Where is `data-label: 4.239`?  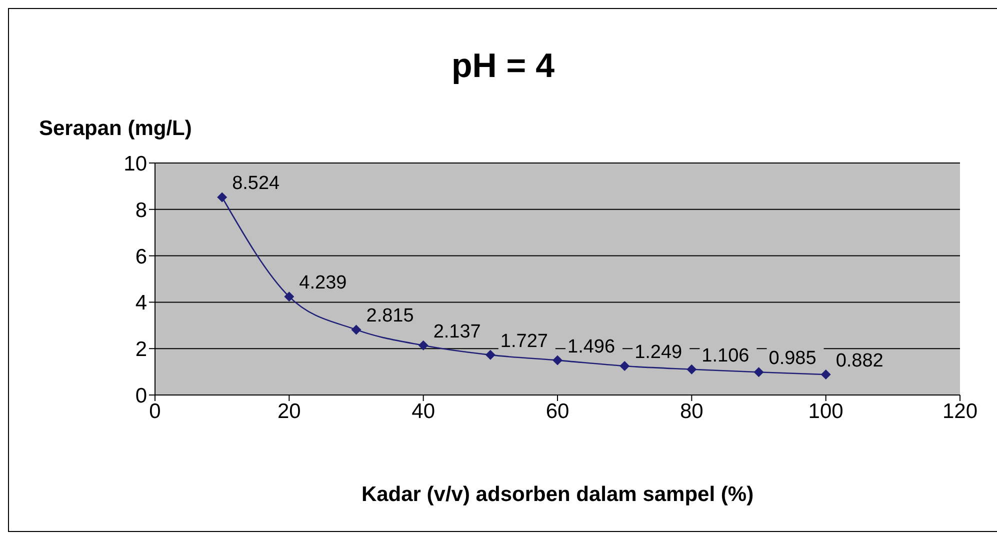 data-label: 4.239 is located at coordinates (323, 283).